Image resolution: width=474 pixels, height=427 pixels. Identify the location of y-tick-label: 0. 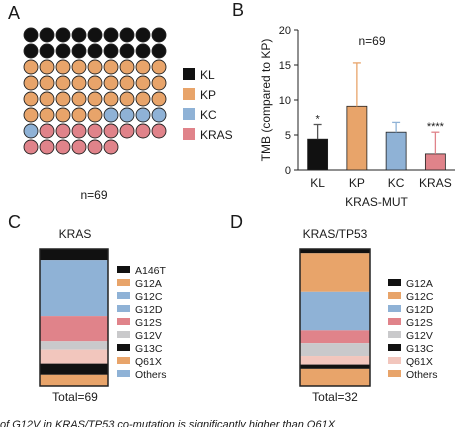
(288, 171).